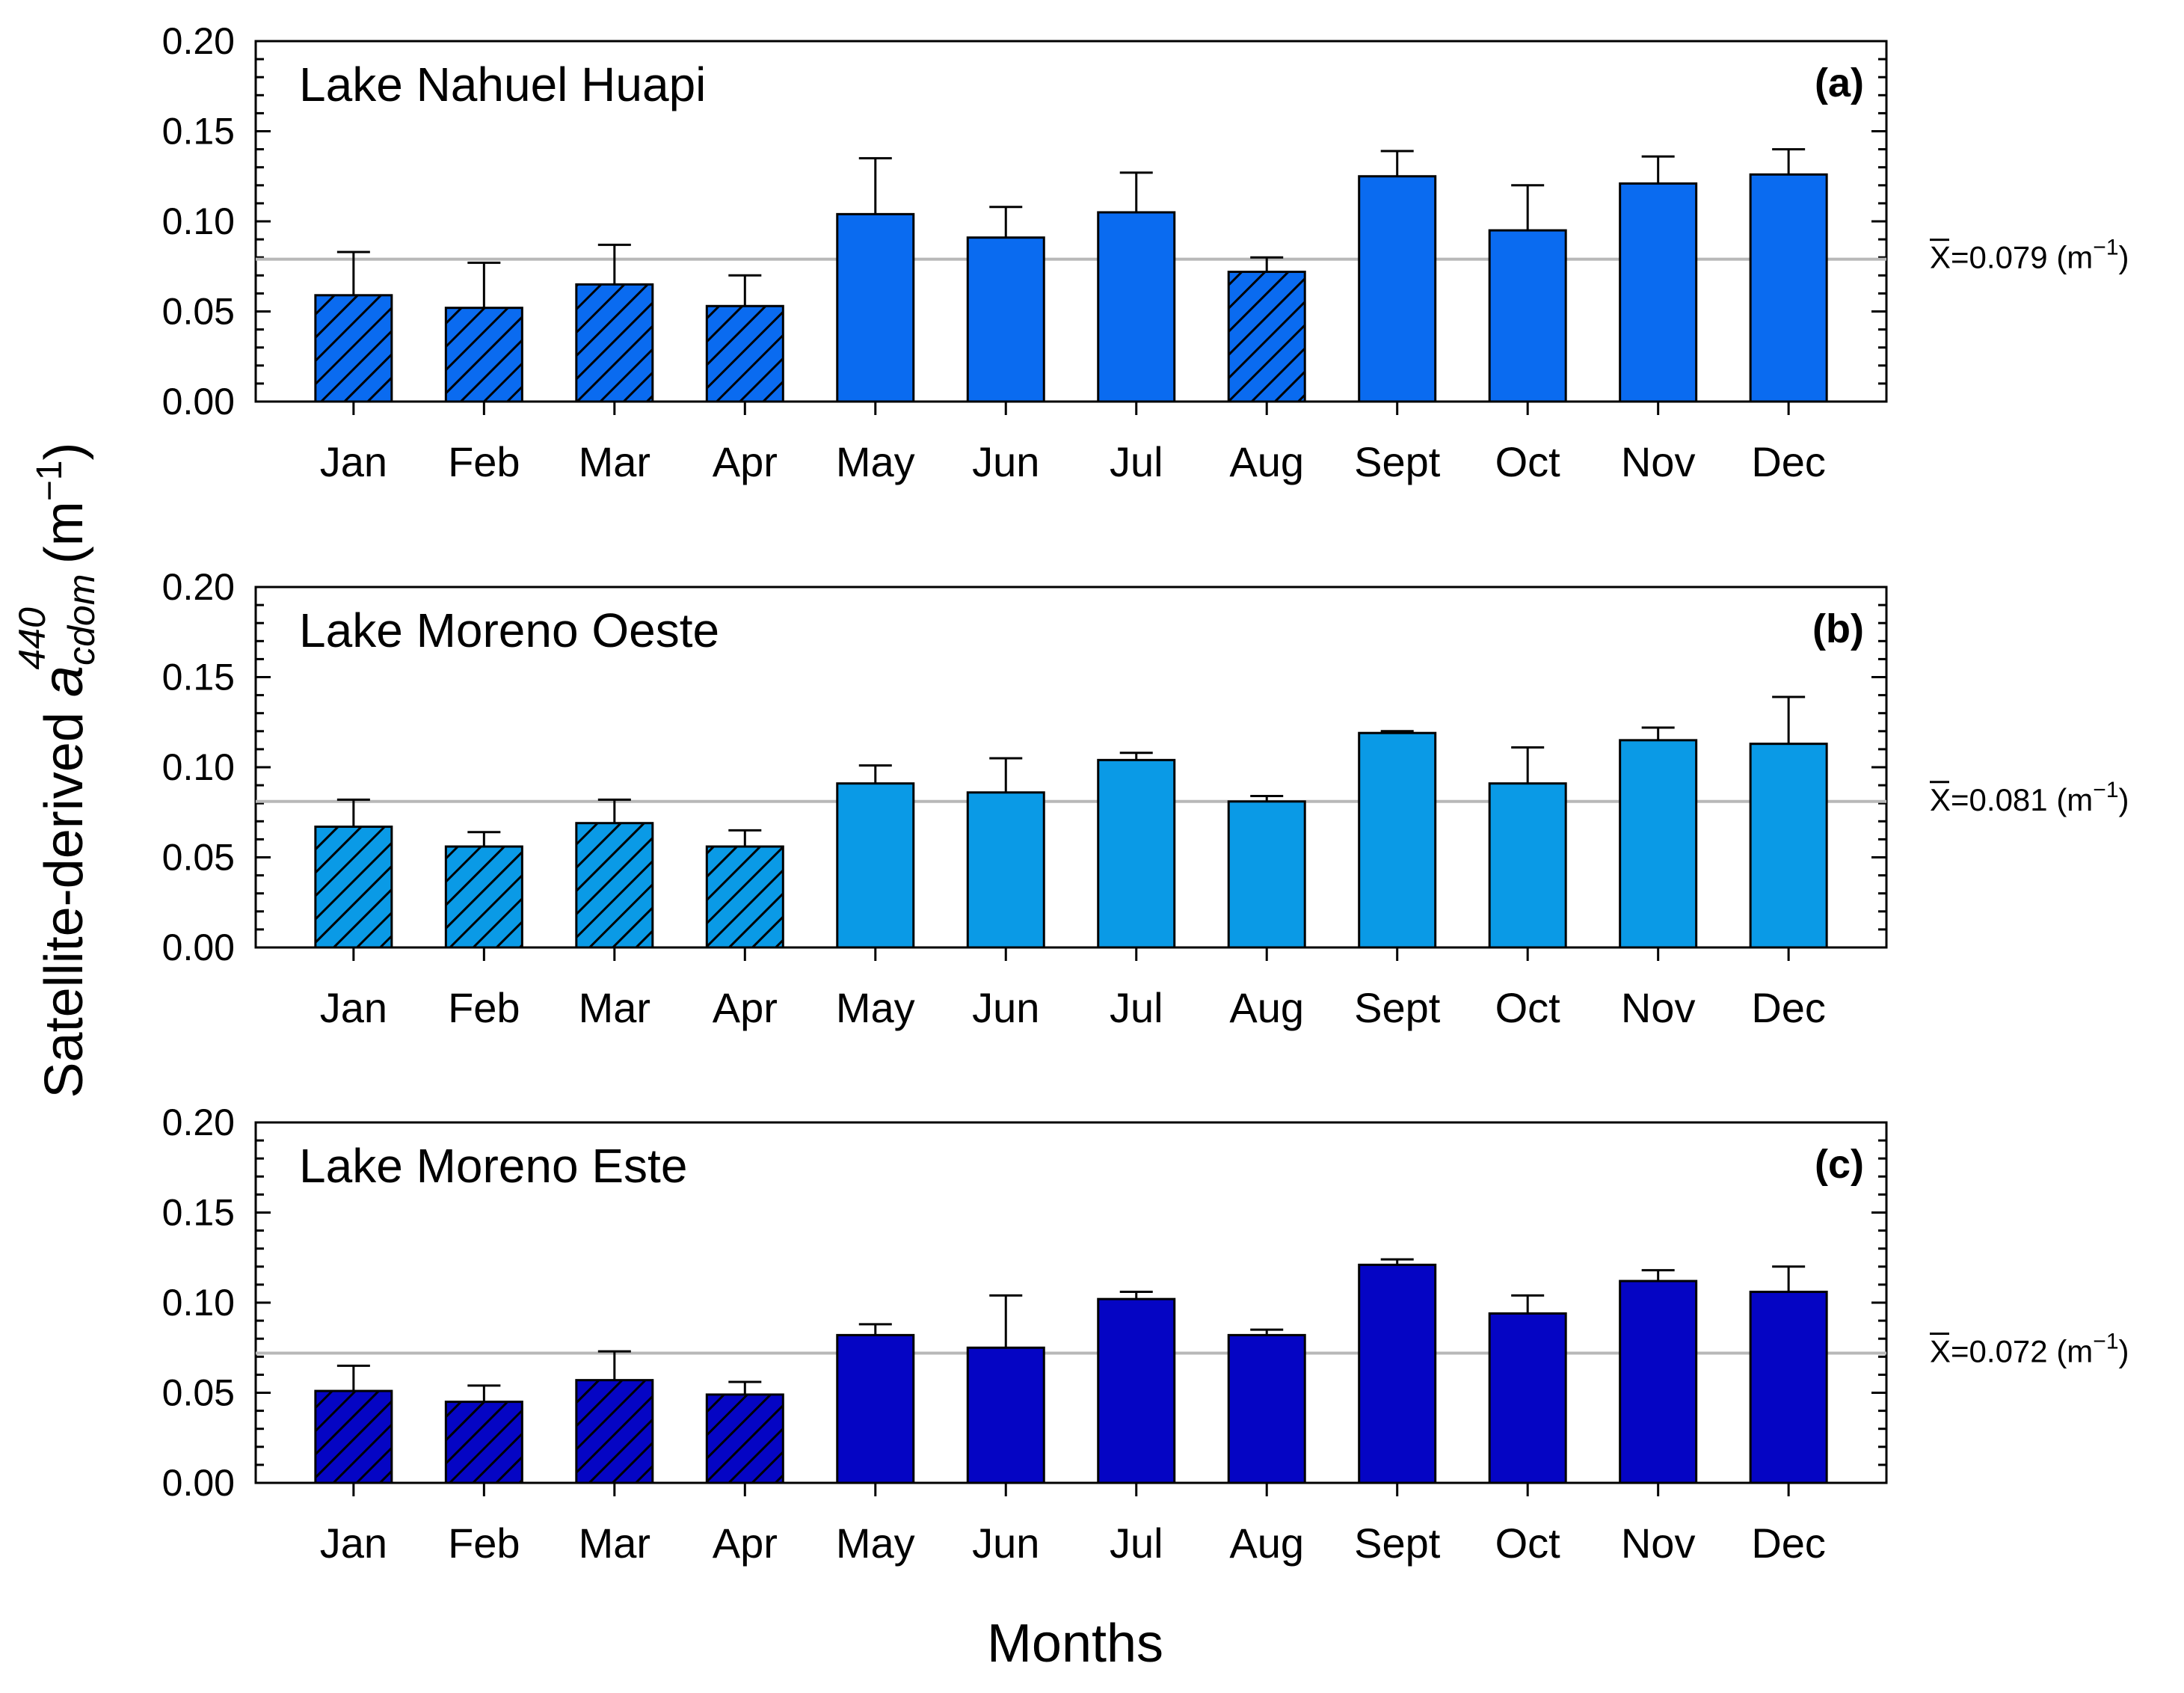  Describe the element at coordinates (50, 481) in the screenshot. I see `y-axis-title-unit-exp: −1` at that location.